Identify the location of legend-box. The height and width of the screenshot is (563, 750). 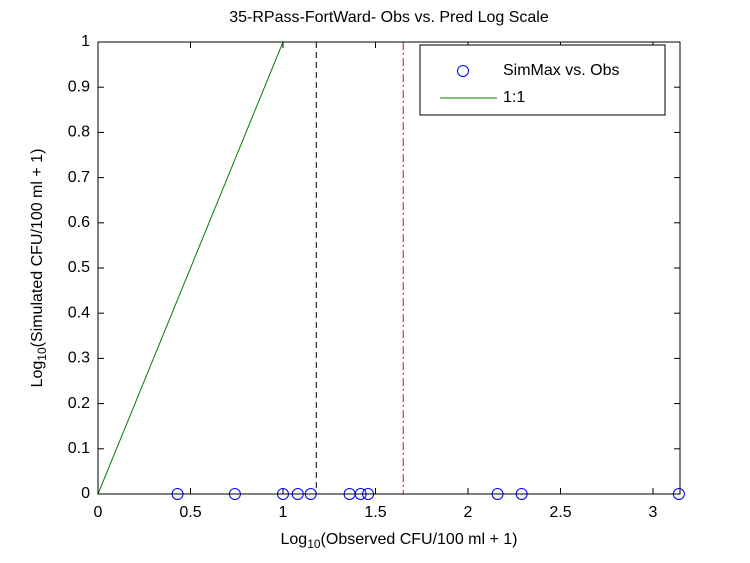
(542, 80).